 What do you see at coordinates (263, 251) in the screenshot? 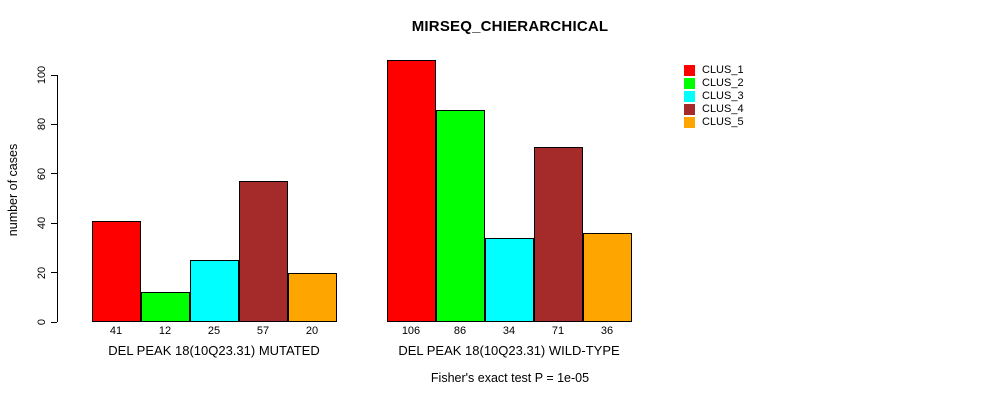
I see `bar-clus_4-group1` at bounding box center [263, 251].